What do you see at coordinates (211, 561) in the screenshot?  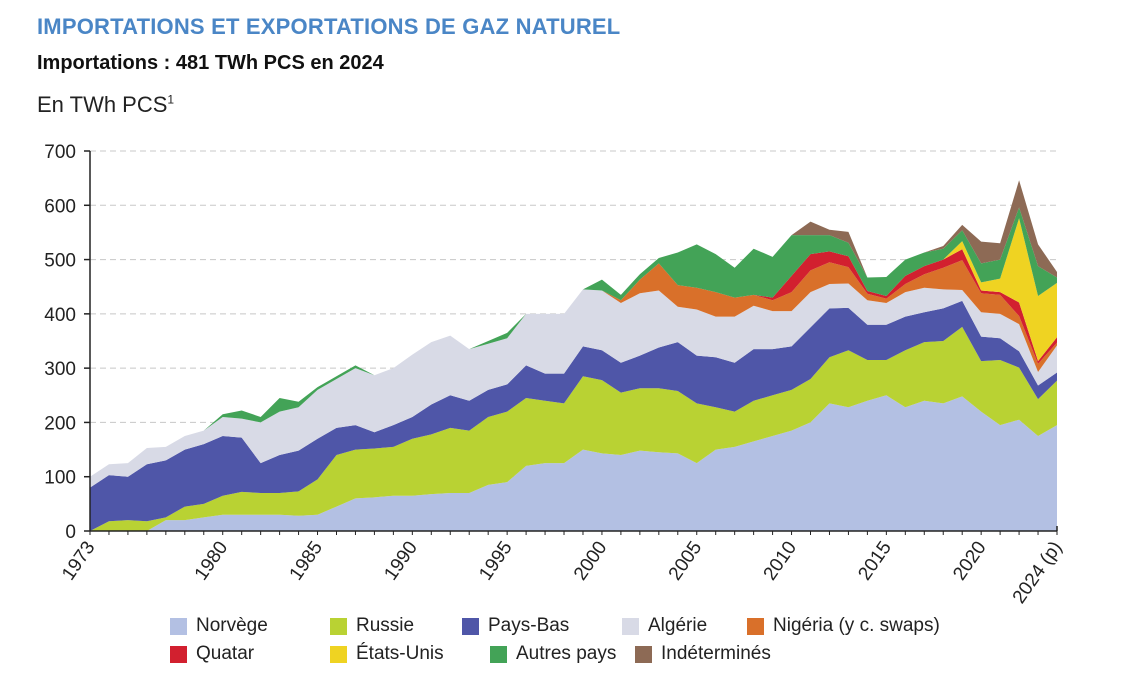 I see `x-tick-label-1980: 1980` at bounding box center [211, 561].